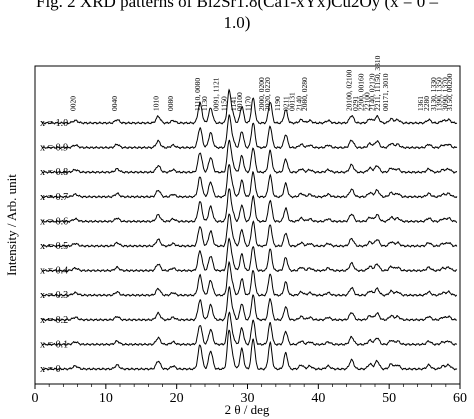 This screenshot has height=419, width=474. I want to click on y-axis-title: Intensity / Arb. unit, so click(11, 225).